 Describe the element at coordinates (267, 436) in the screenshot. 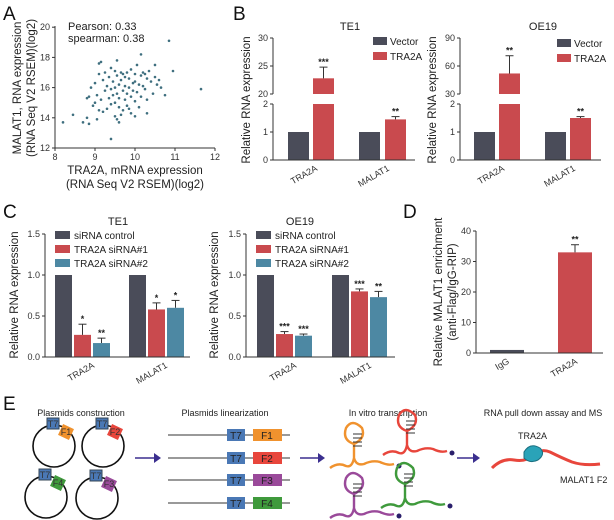

I see `fragment-label: F1` at that location.